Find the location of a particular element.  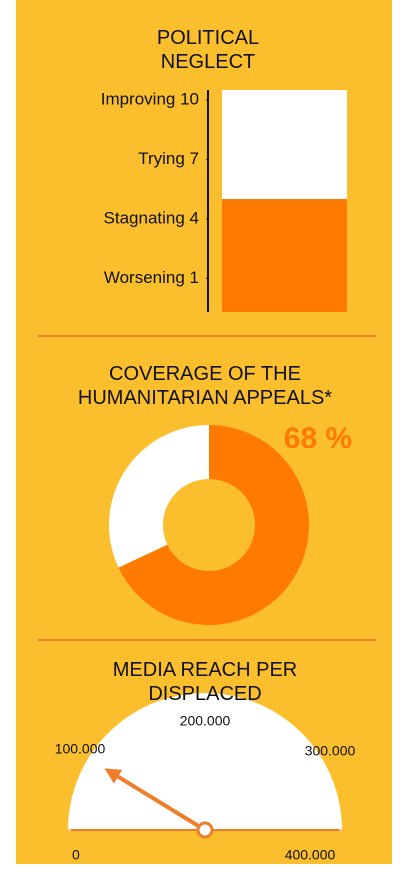

tick-label: 300.000 is located at coordinates (330, 751).